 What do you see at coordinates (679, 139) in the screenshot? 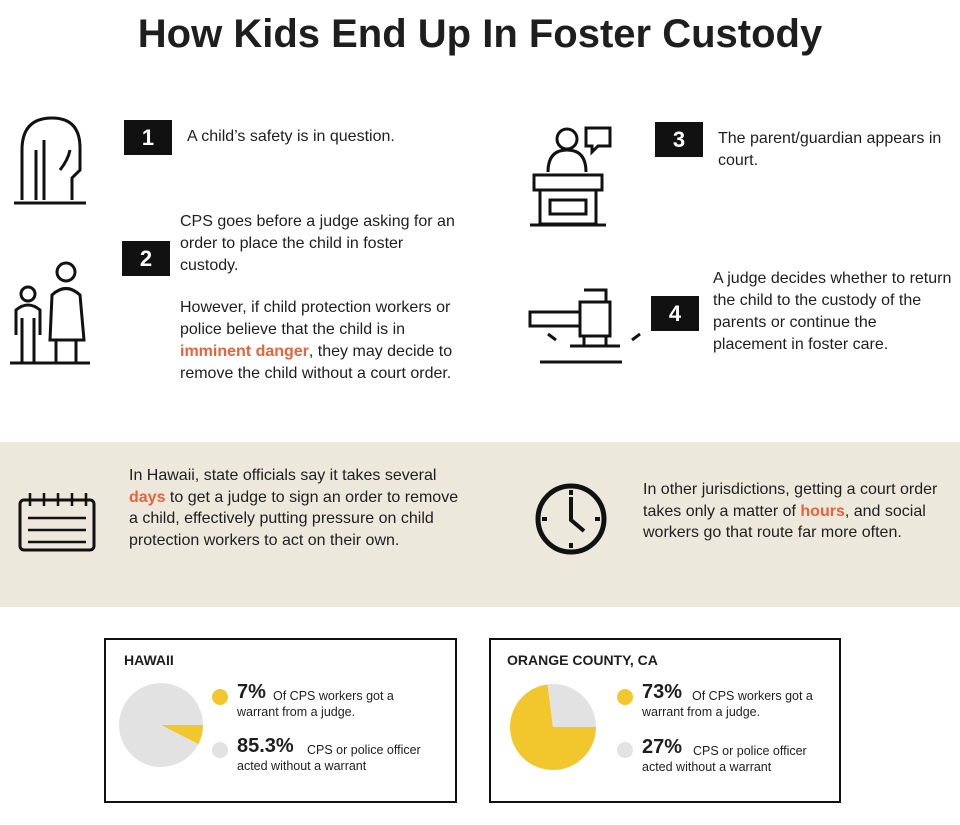
I see `step-number: 3` at bounding box center [679, 139].